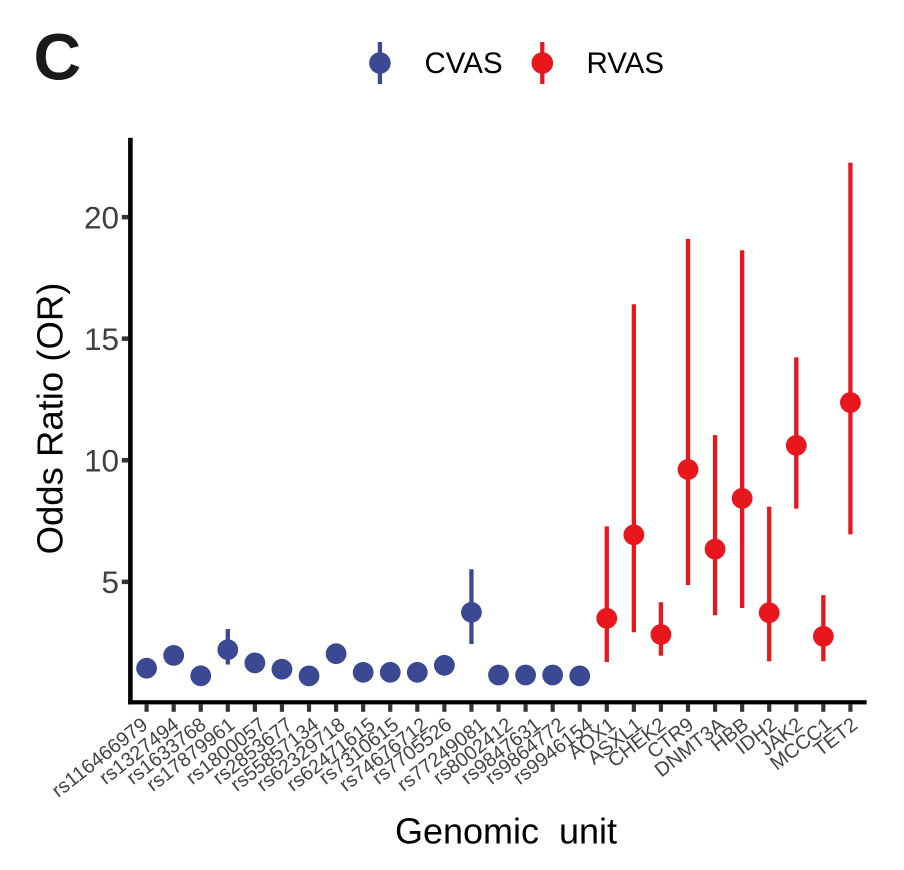 This screenshot has height=870, width=904. What do you see at coordinates (58, 56) in the screenshot?
I see `svg-text: C` at bounding box center [58, 56].